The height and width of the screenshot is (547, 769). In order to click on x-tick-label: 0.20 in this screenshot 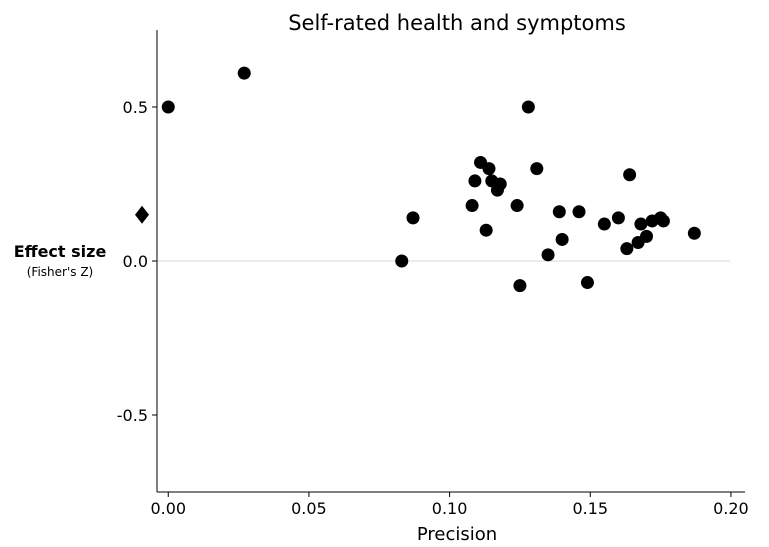, I will do `click(731, 508)`.